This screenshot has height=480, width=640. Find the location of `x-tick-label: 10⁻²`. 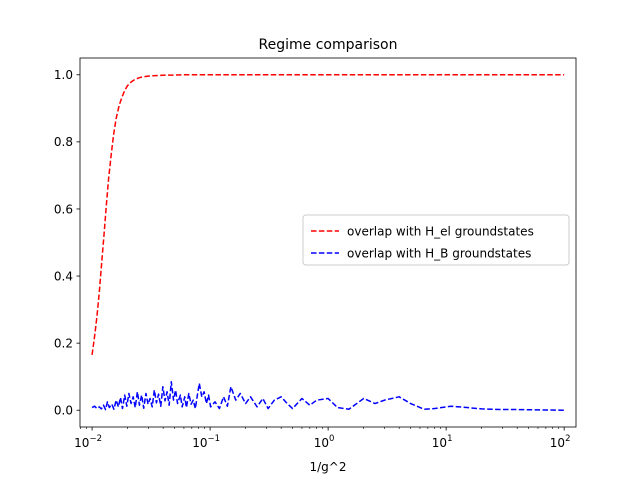

x-tick-label: 10⁻² is located at coordinates (88, 442).